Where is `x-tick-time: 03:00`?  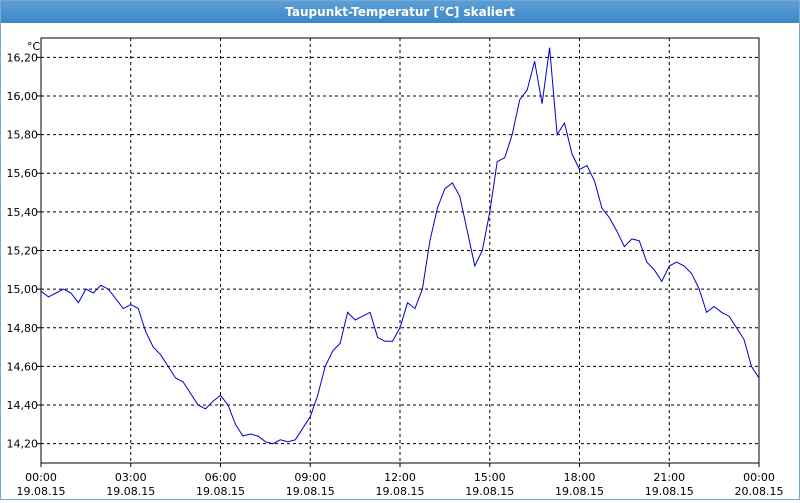 x-tick-time: 03:00 is located at coordinates (131, 477).